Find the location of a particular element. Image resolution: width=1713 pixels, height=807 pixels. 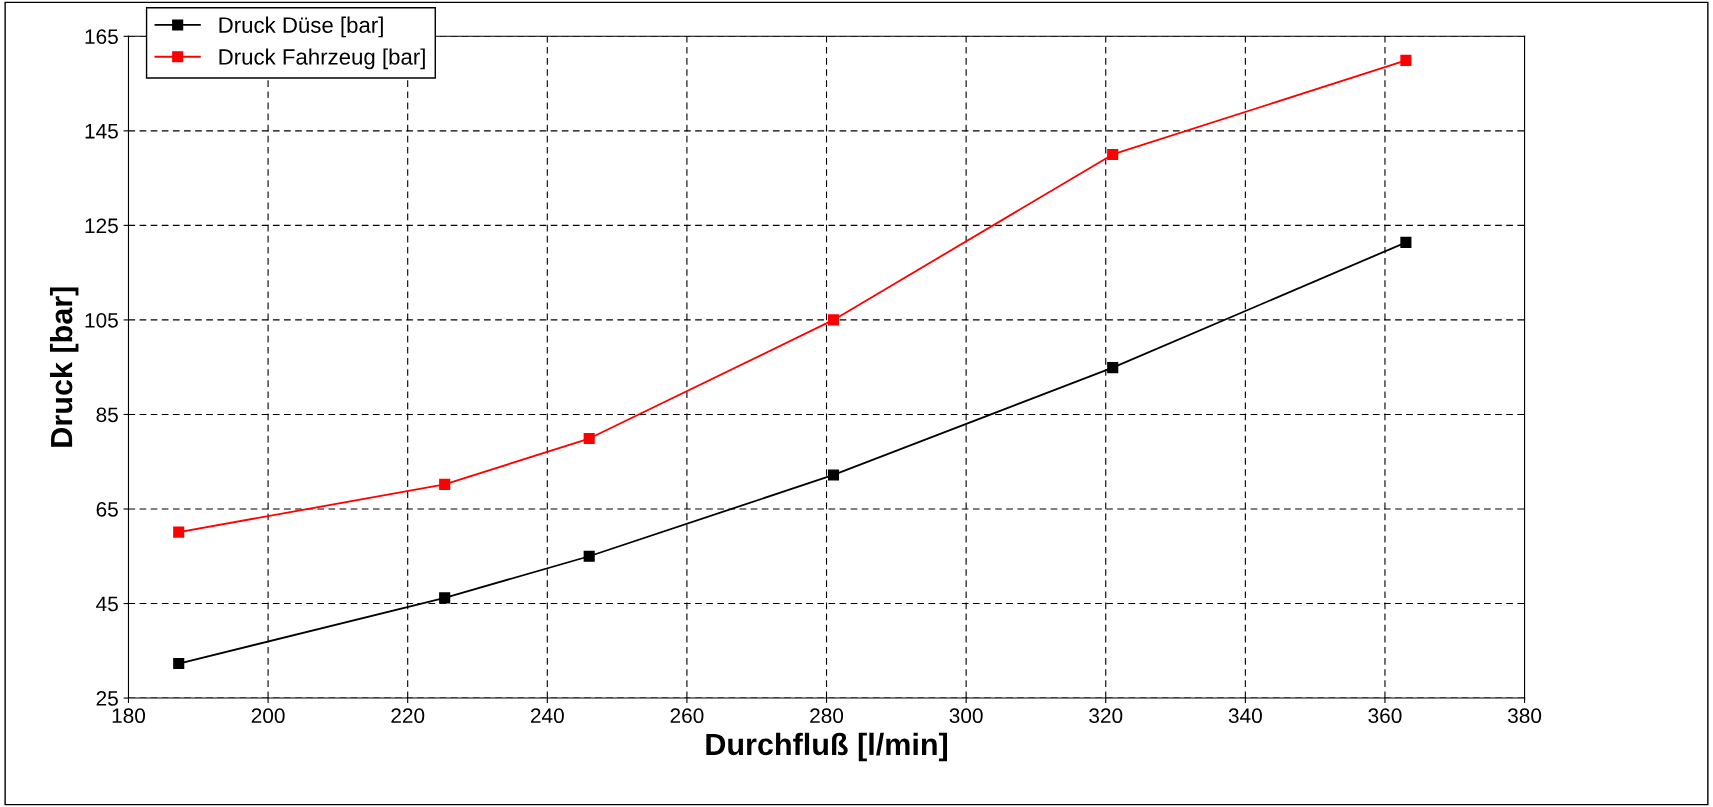

x-tick-label: 180 is located at coordinates (129, 716).